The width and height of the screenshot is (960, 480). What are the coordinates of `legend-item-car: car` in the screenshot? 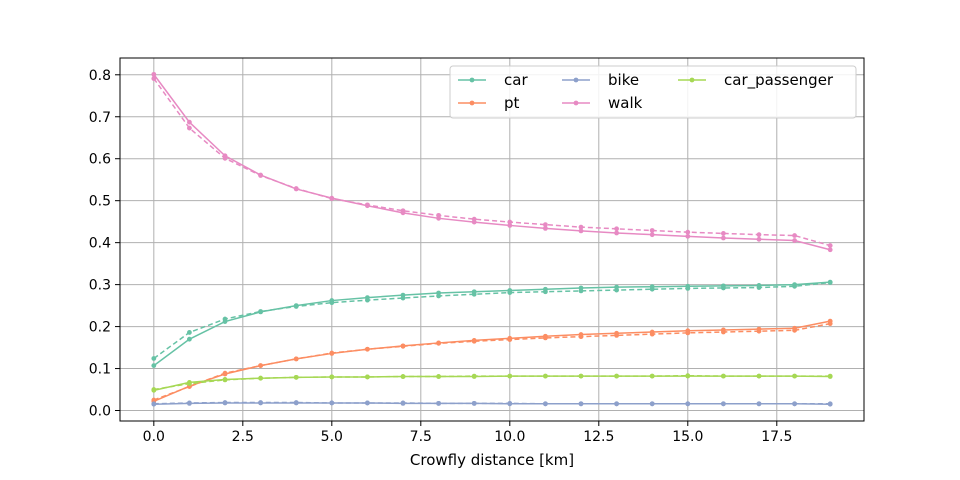 It's located at (493, 80).